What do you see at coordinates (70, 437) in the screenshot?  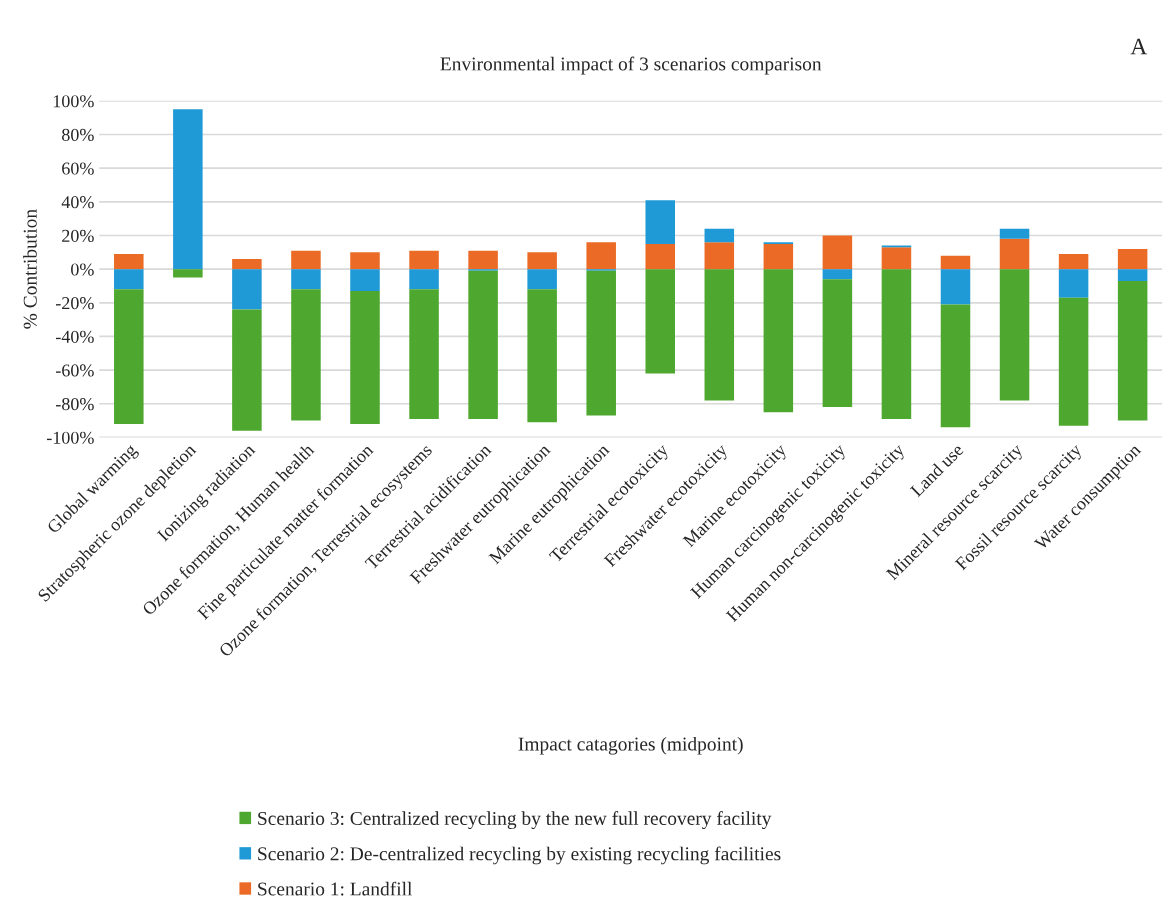 I see `y-tick-label: -100%` at bounding box center [70, 437].